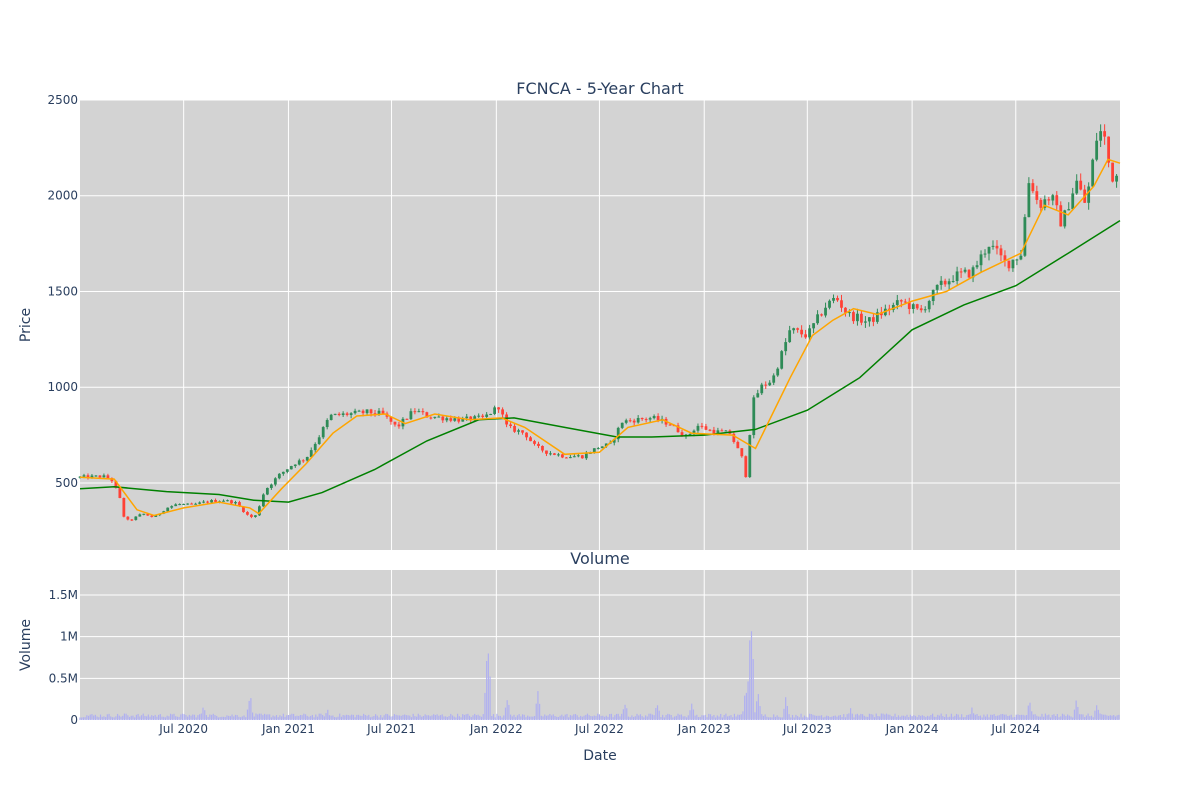  What do you see at coordinates (26, 325) in the screenshot?
I see `price-axis-title: Price` at bounding box center [26, 325].